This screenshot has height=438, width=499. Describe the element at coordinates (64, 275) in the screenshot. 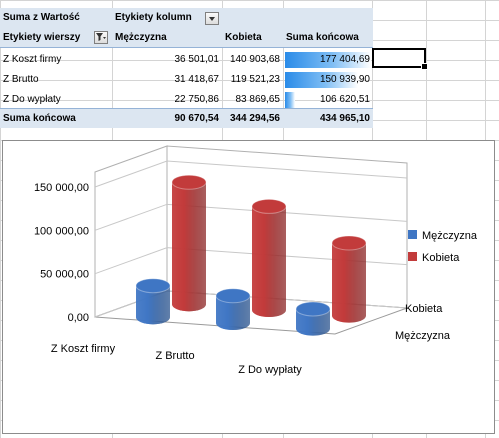

I see `y-tick-label: 50 000,00` at that location.